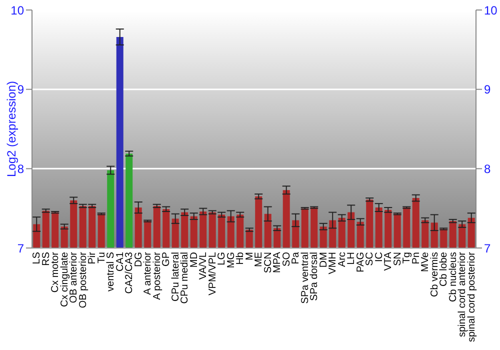 This screenshot has height=350, width=500. I want to click on x-tick-label: LG, so click(222, 259).